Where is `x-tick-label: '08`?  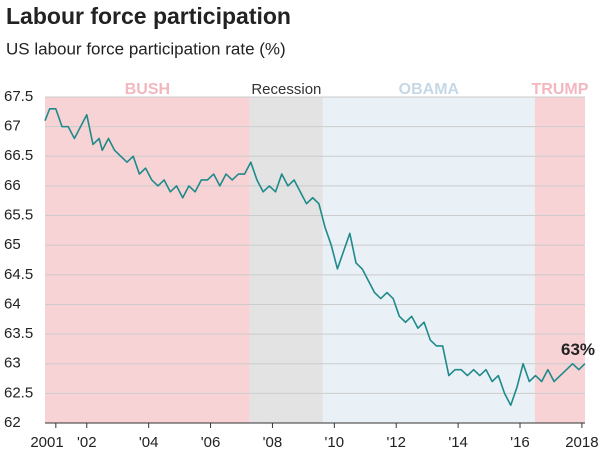 x-tick-label: '08 is located at coordinates (273, 442).